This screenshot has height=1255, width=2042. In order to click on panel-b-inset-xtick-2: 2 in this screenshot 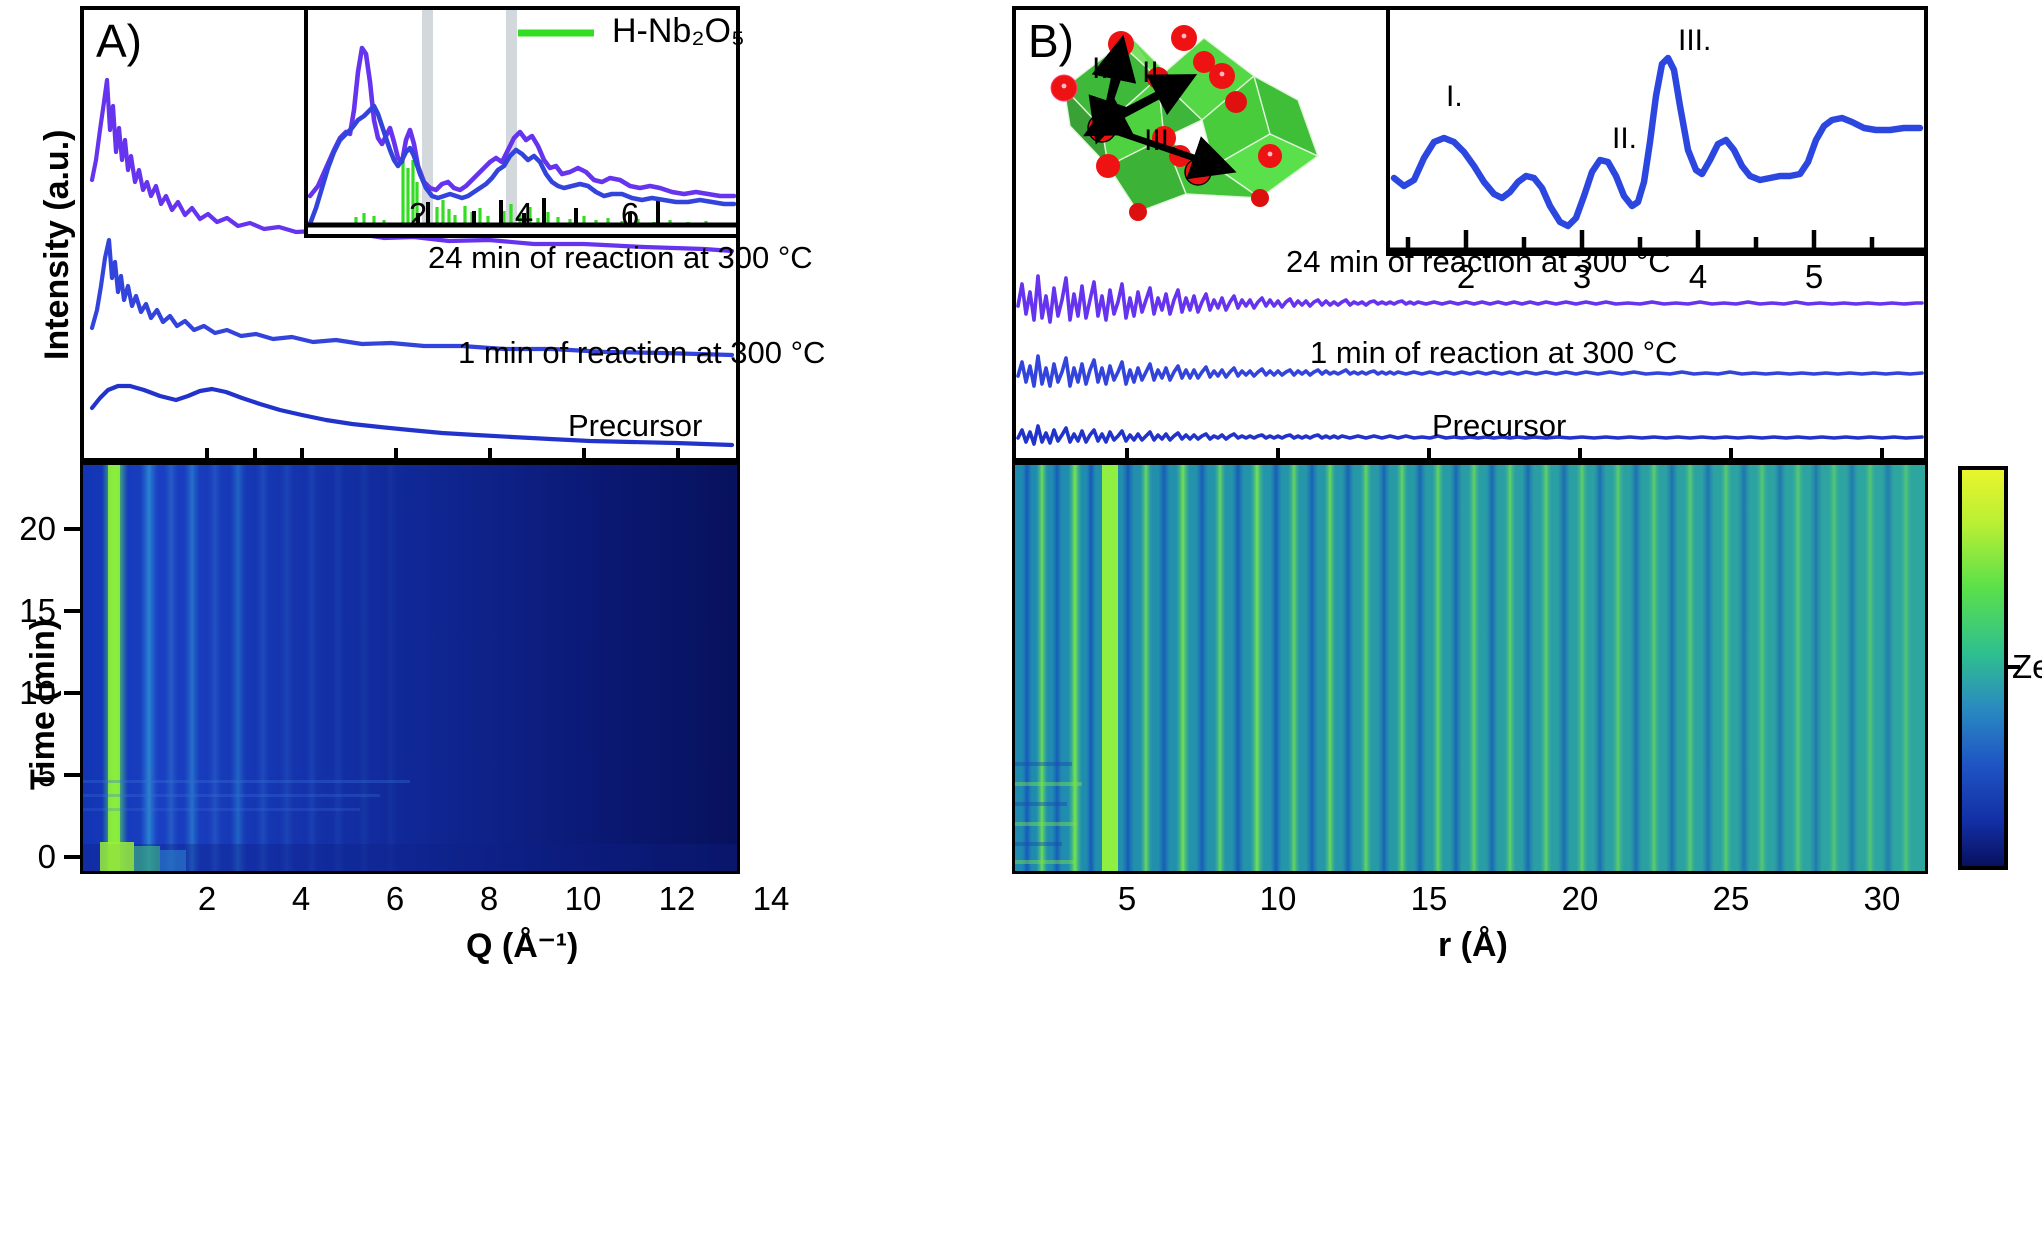, I will do `click(1466, 276)`.